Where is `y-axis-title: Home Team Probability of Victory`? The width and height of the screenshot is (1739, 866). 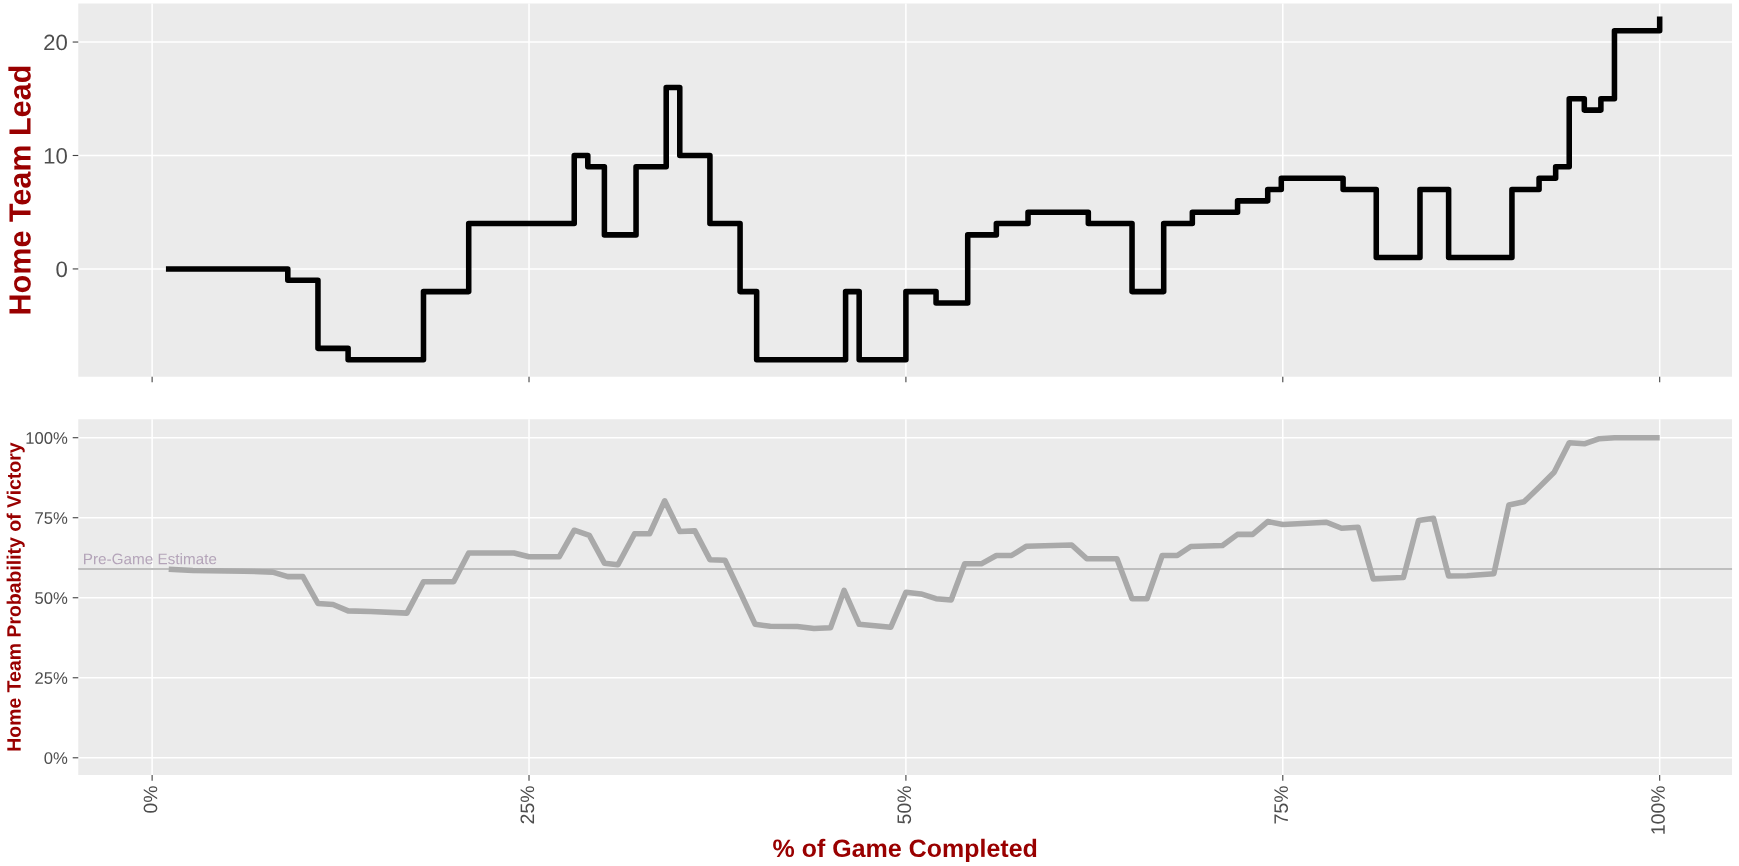 y-axis-title: Home Team Probability of Victory is located at coordinates (15, 596).